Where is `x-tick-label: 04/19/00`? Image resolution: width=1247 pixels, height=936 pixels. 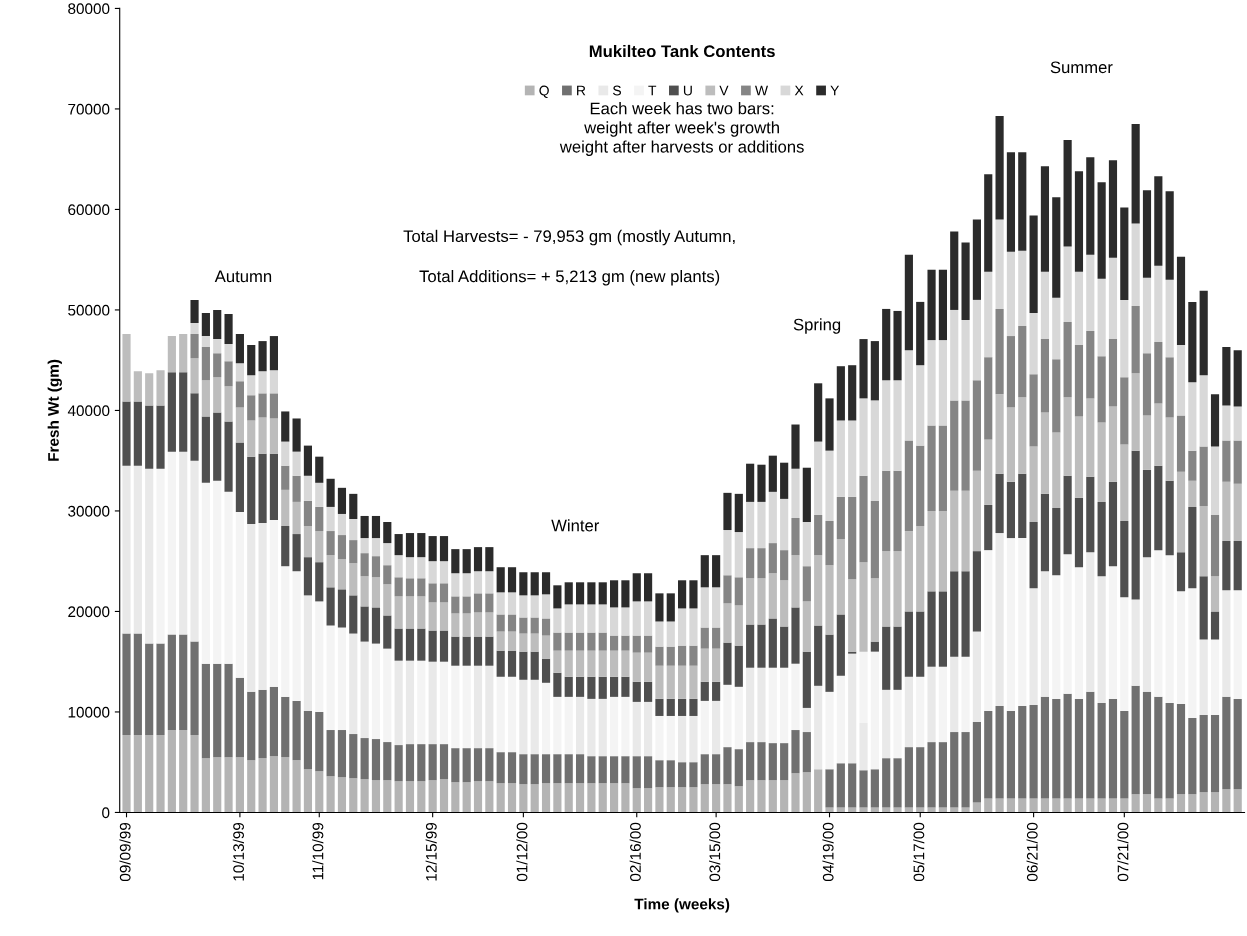
x-tick-label: 04/19/00 is located at coordinates (828, 852).